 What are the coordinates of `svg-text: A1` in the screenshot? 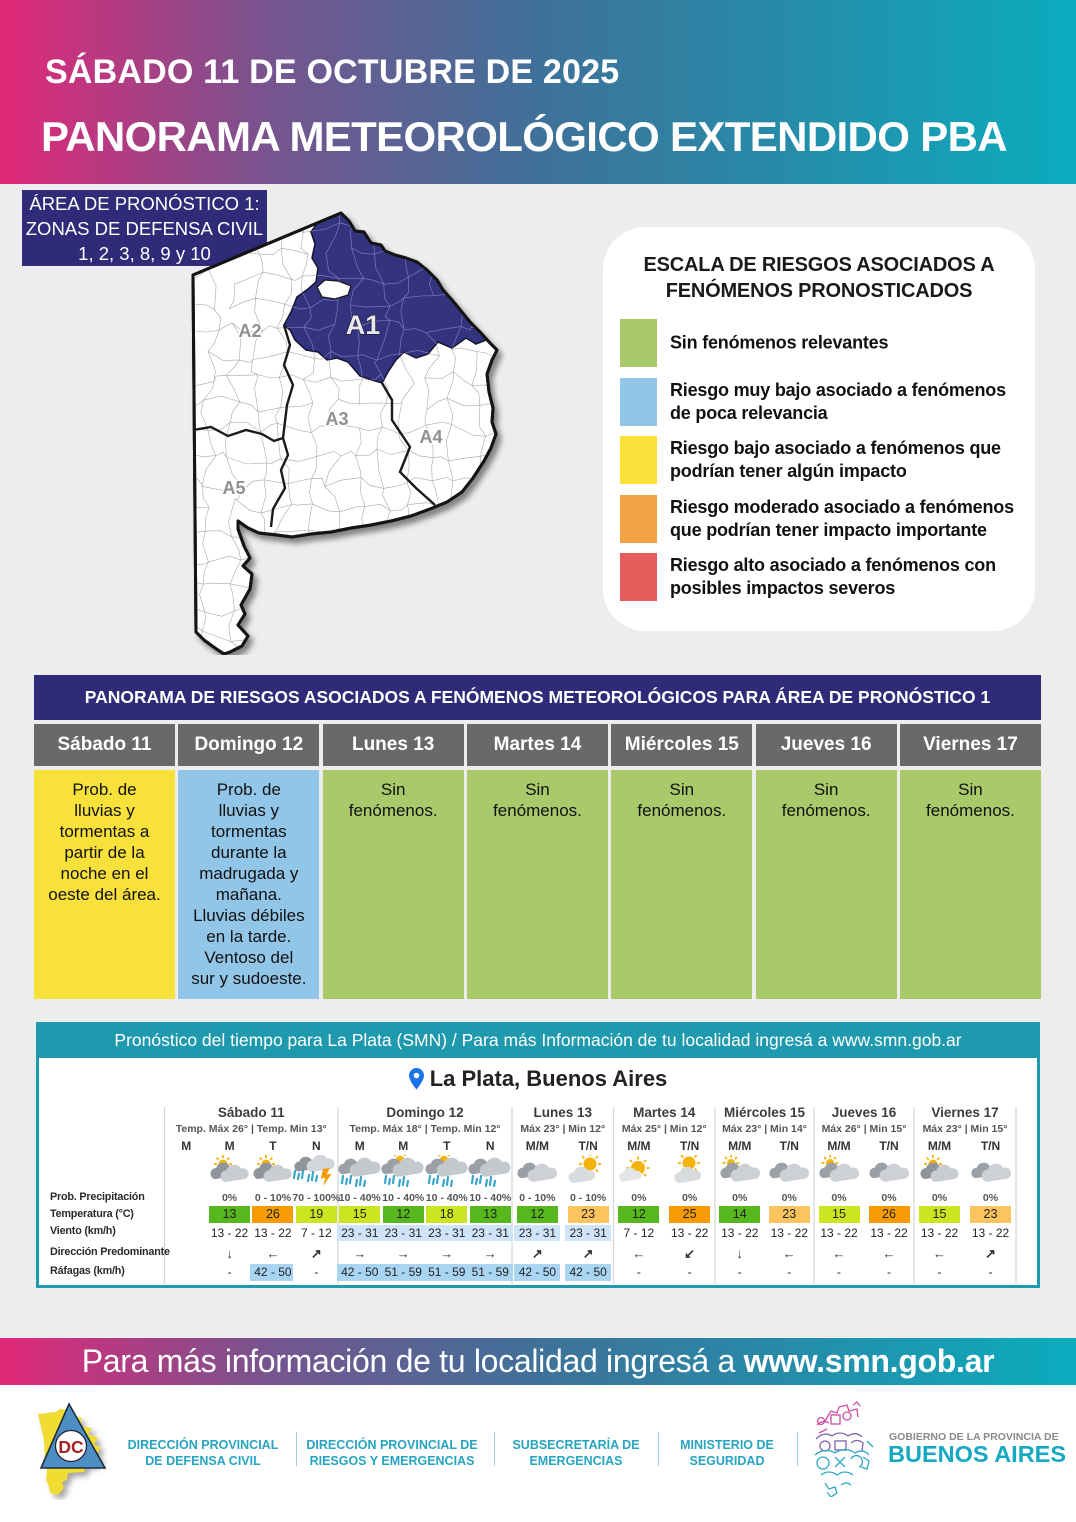 It's located at (363, 325).